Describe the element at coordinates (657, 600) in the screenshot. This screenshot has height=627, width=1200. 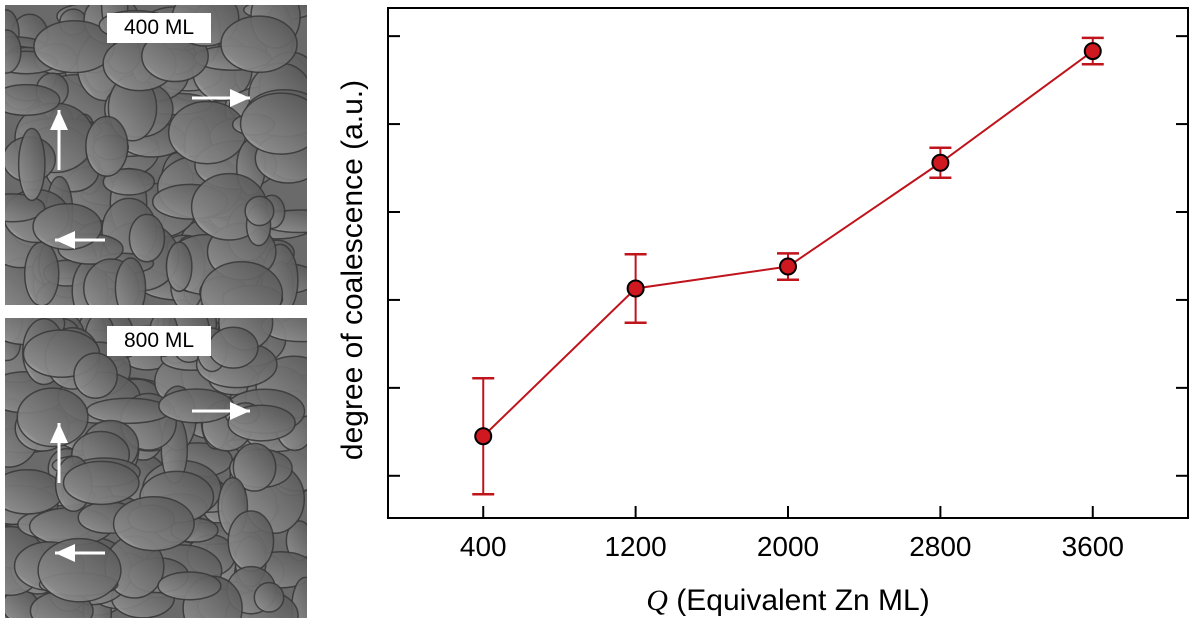
I see `x-axis-symbol: Q` at that location.